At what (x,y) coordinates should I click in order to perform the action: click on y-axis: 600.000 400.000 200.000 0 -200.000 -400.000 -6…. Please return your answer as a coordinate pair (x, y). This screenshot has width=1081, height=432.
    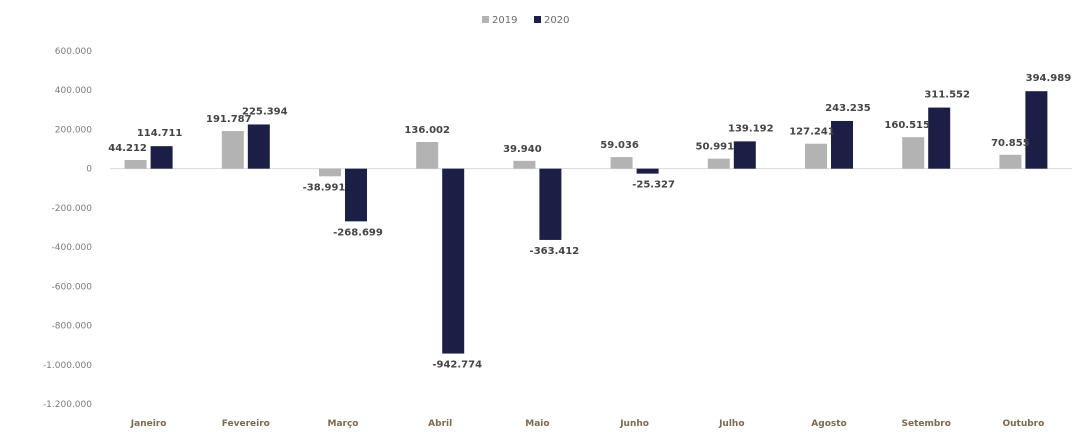
    Looking at the image, I should click on (67, 228).